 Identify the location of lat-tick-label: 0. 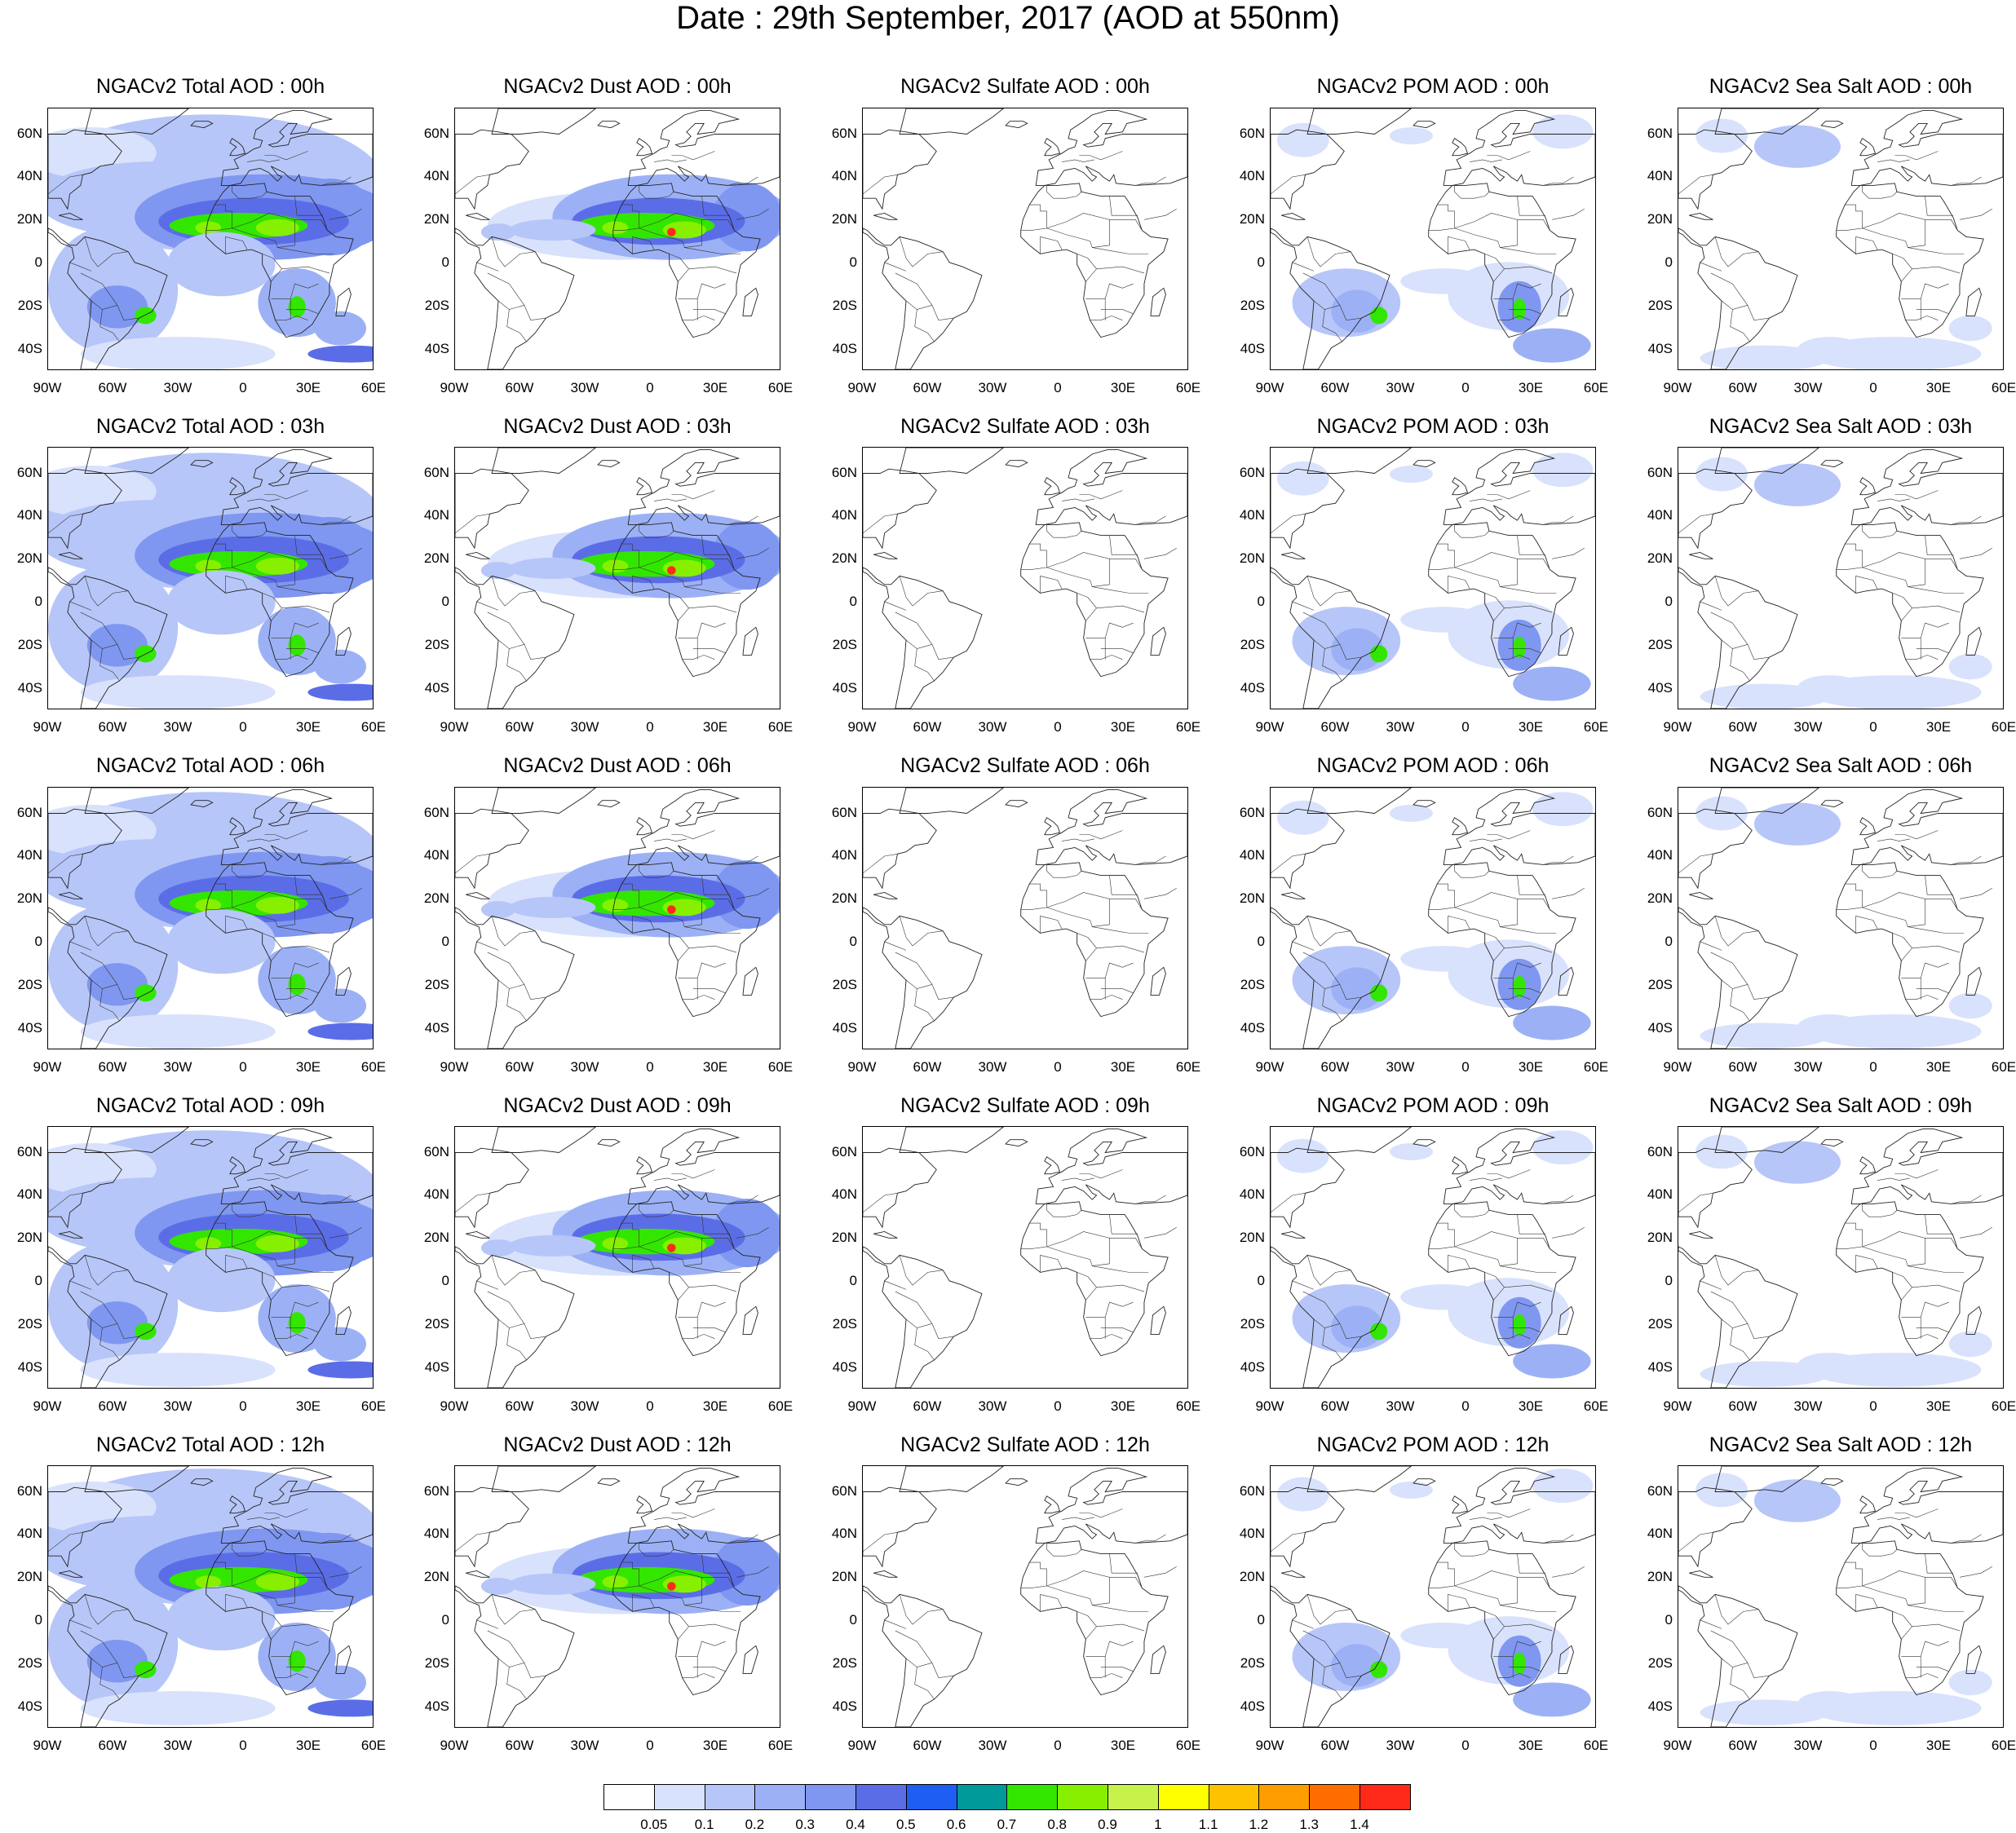
(853, 1281).